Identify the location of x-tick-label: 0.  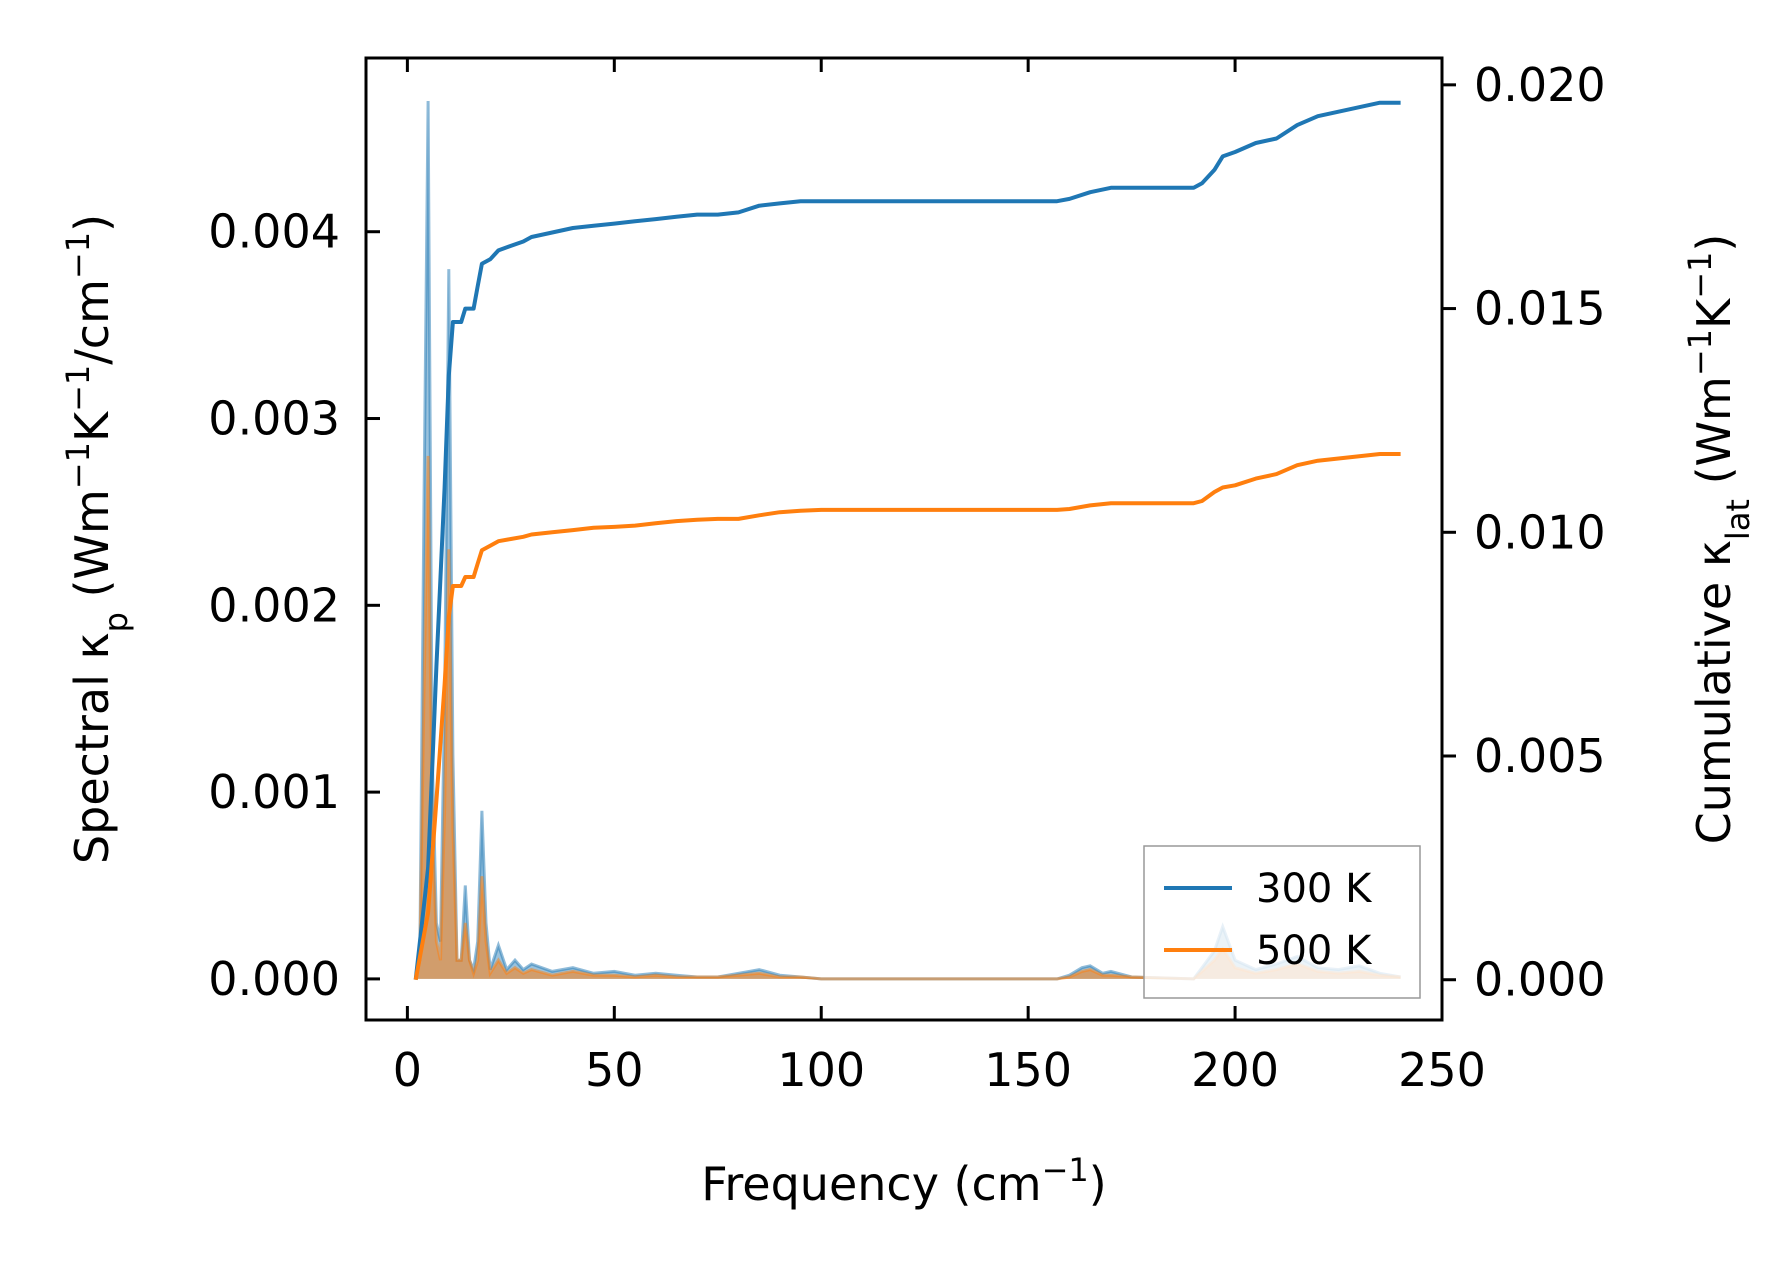
(407, 1070).